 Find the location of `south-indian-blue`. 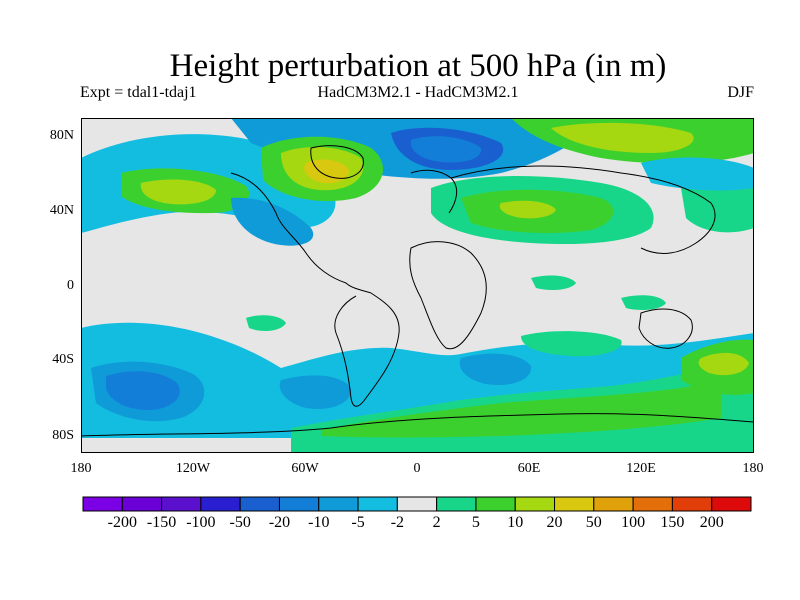

south-indian-blue is located at coordinates (495, 369).